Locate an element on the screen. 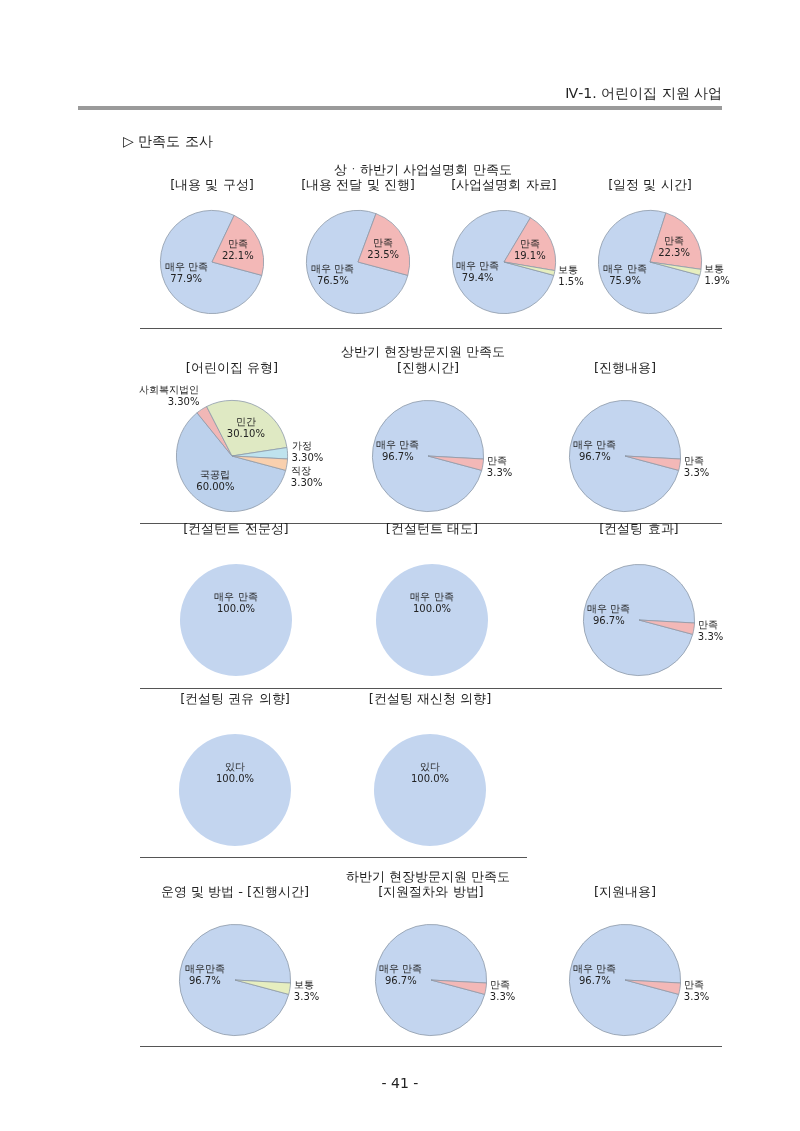 The height and width of the screenshot is (1131, 800). chart-title: [컨설턴트 전문성] is located at coordinates (236, 529).